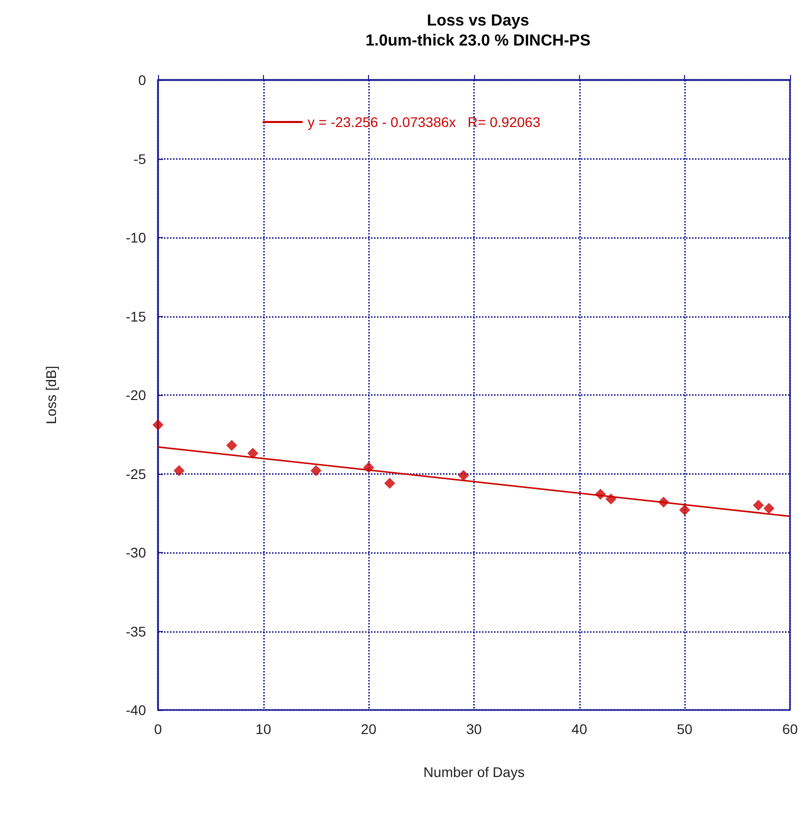 Image resolution: width=803 pixels, height=819 pixels. Describe the element at coordinates (478, 41) in the screenshot. I see `chart-subtitle: 1.0um-thick 23.0 % DINCH-PS` at that location.